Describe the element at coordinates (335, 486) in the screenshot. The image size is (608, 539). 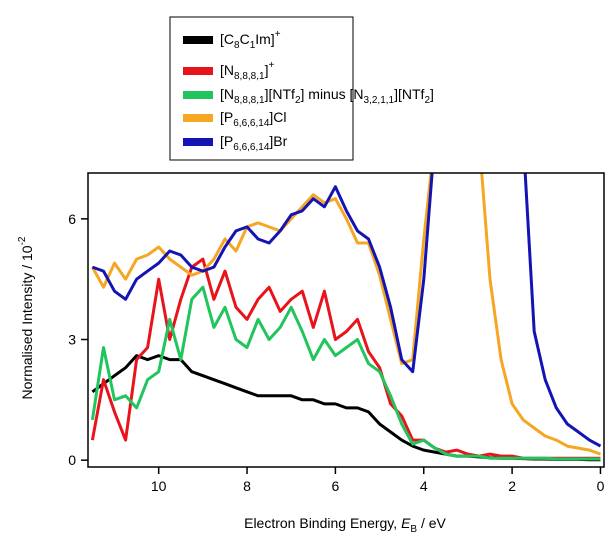
I see `x-tick-label: 6` at that location.